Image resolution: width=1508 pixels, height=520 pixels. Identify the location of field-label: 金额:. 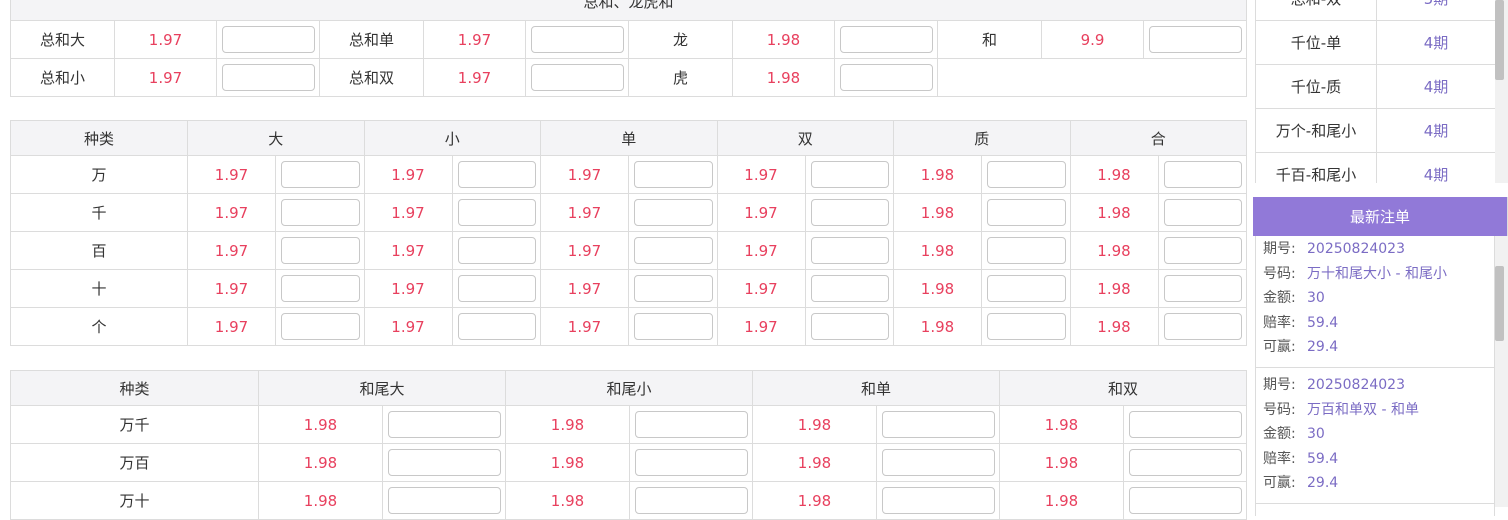
(1279, 298).